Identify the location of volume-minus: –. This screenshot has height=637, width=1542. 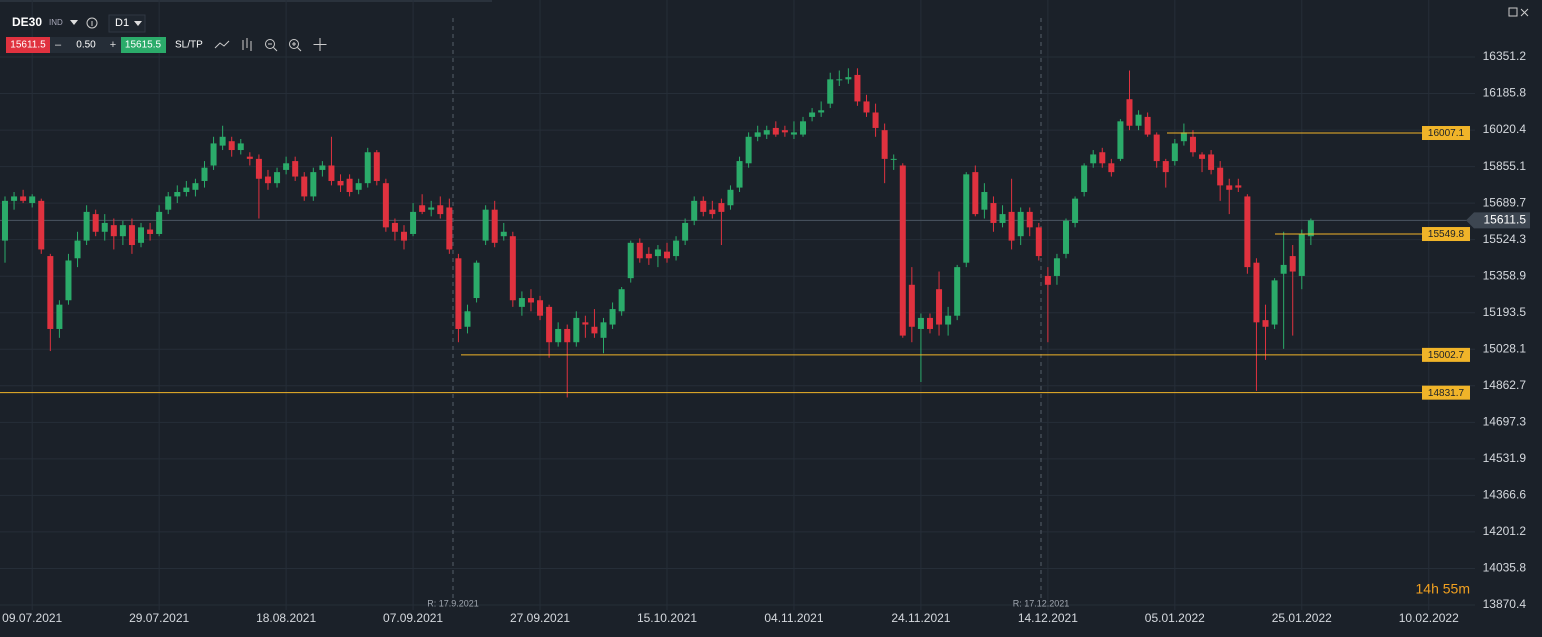
(58, 45).